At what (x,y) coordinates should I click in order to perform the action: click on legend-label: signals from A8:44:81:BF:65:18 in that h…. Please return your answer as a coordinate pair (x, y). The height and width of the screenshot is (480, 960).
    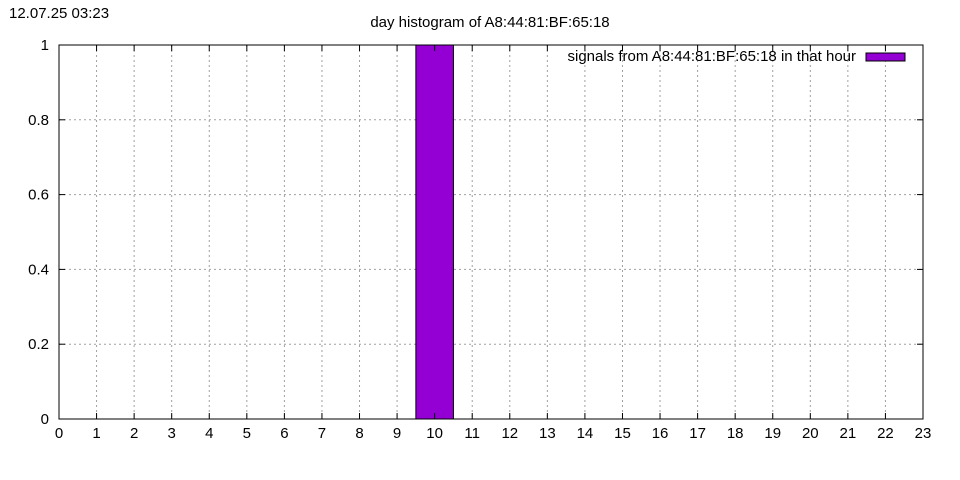
    Looking at the image, I should click on (711, 56).